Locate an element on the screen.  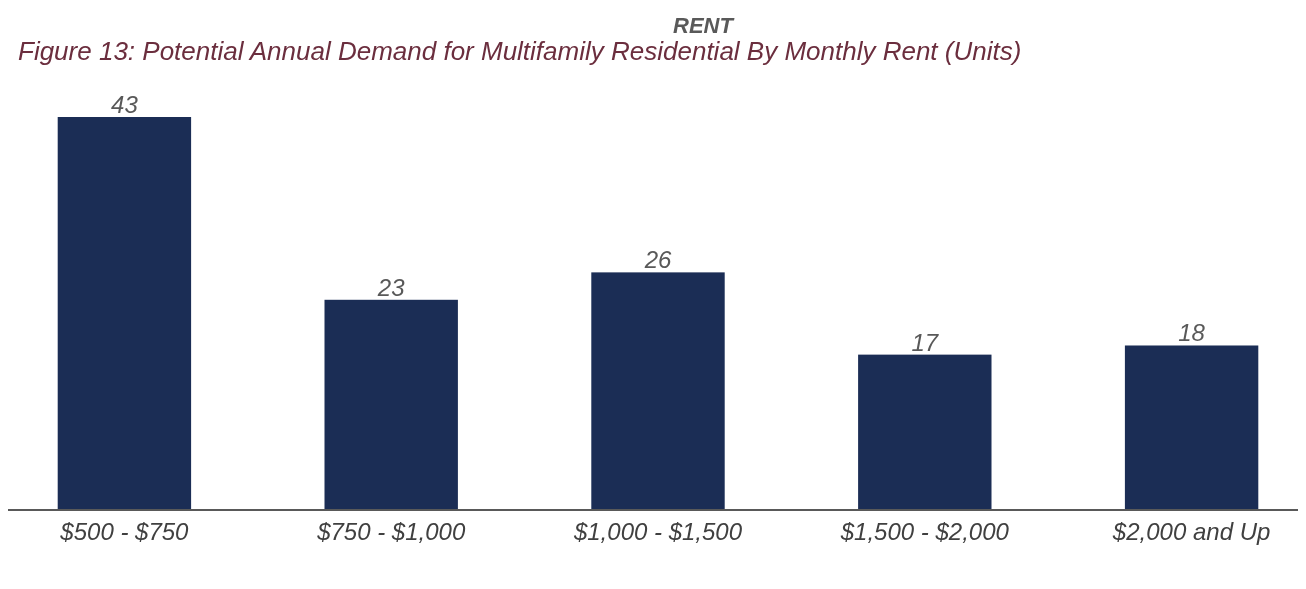
chart-title: Figure 13: Potential Annual Demand for Multifamily Residential By Monthly Rent (Units) is located at coordinates (520, 51).